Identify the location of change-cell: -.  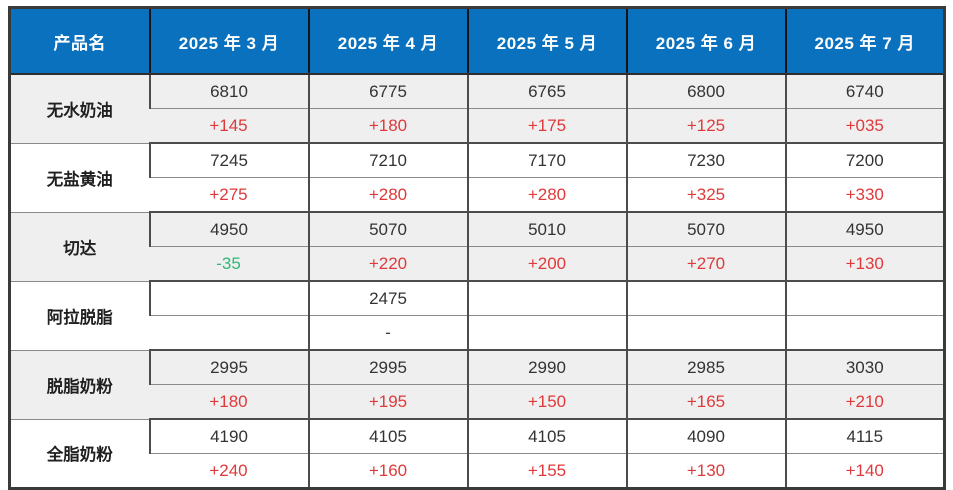
(387, 333).